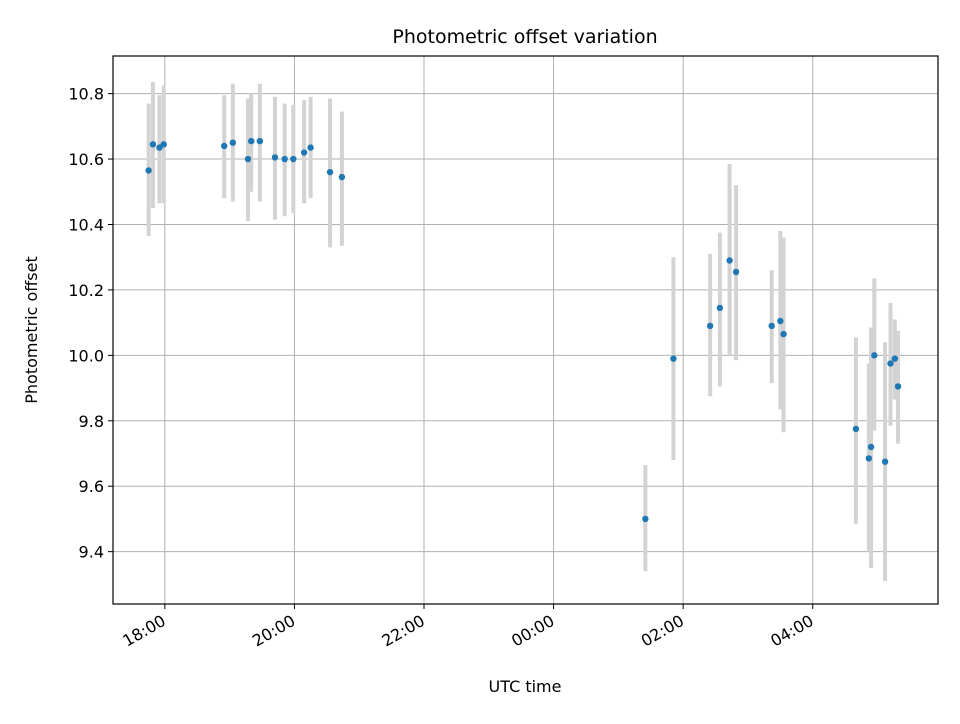 The height and width of the screenshot is (724, 960). I want to click on y-tick-label: 10.8, so click(86, 94).